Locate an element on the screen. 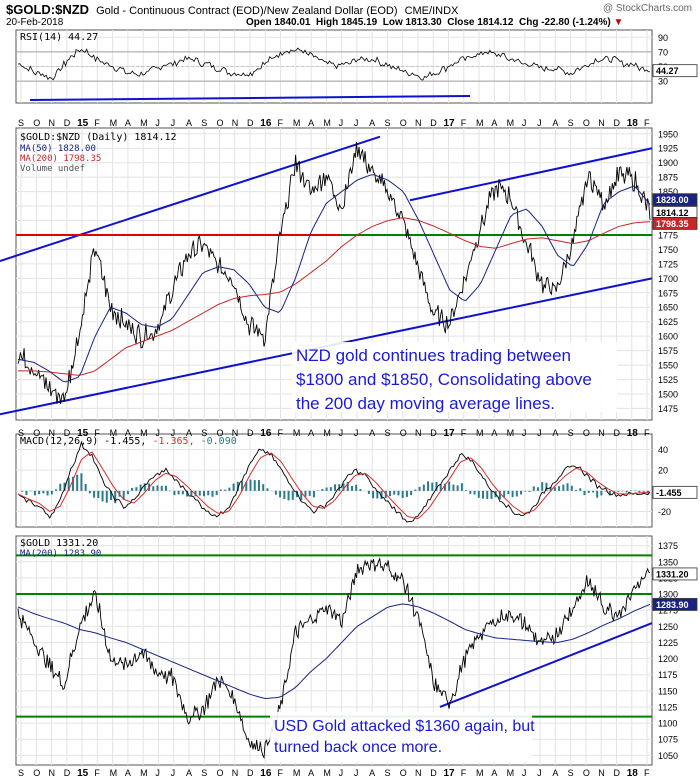  usd-ytick-label: 1075 is located at coordinates (668, 740).